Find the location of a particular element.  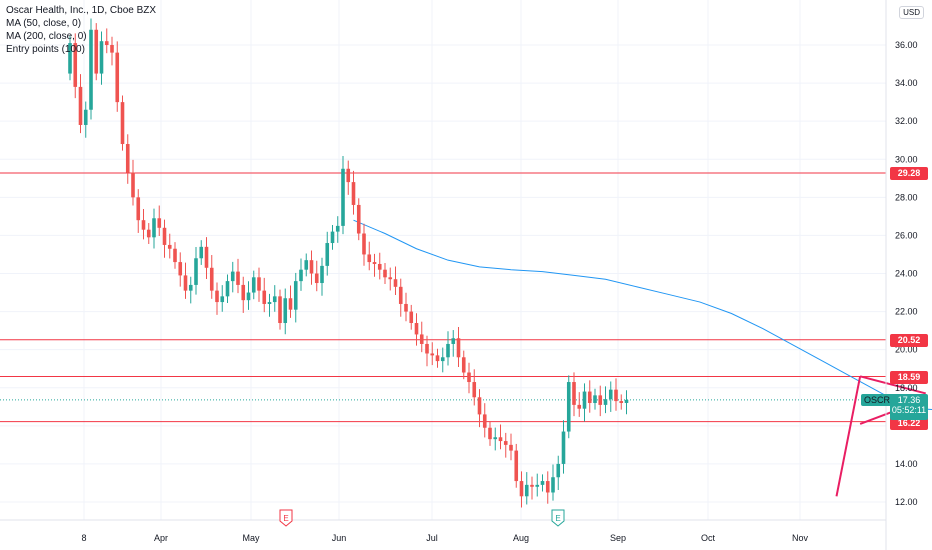

time-tick-label: Apr is located at coordinates (161, 538).